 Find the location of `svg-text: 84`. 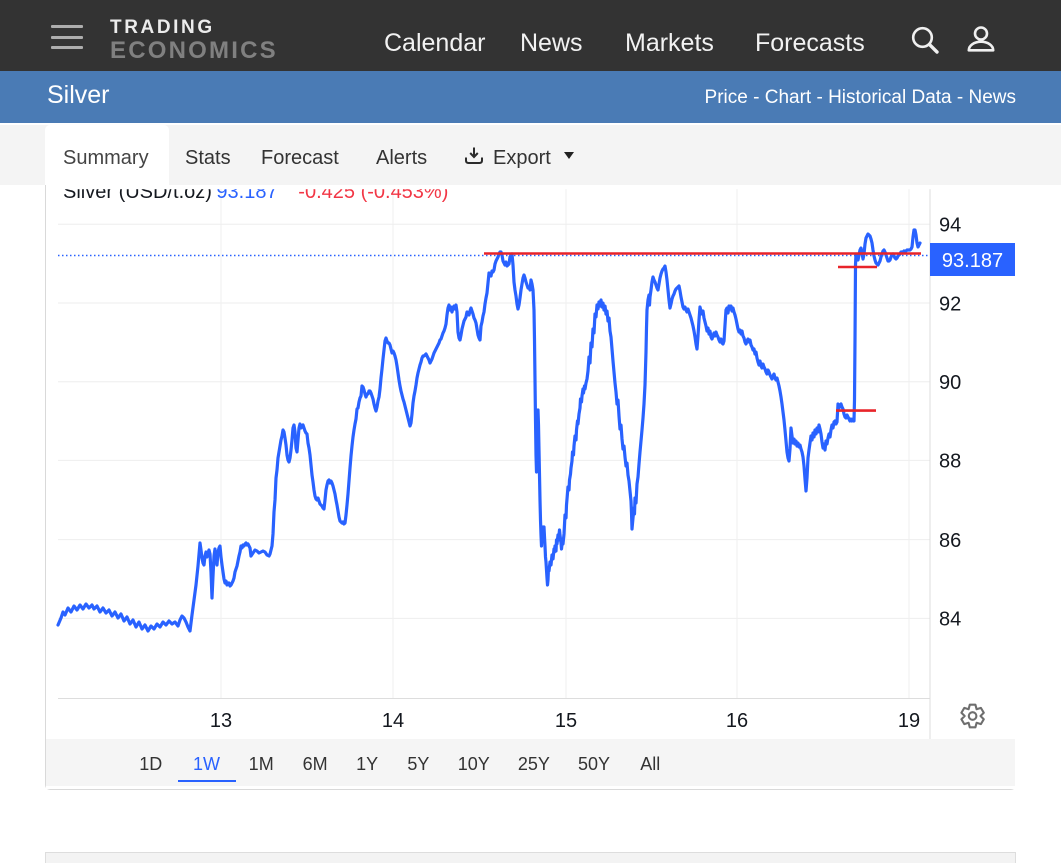

svg-text: 84 is located at coordinates (950, 620).